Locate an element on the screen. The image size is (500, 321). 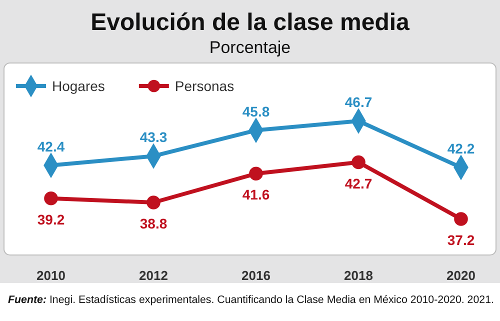
chart-subtitle: Porcentaje is located at coordinates (250, 47).